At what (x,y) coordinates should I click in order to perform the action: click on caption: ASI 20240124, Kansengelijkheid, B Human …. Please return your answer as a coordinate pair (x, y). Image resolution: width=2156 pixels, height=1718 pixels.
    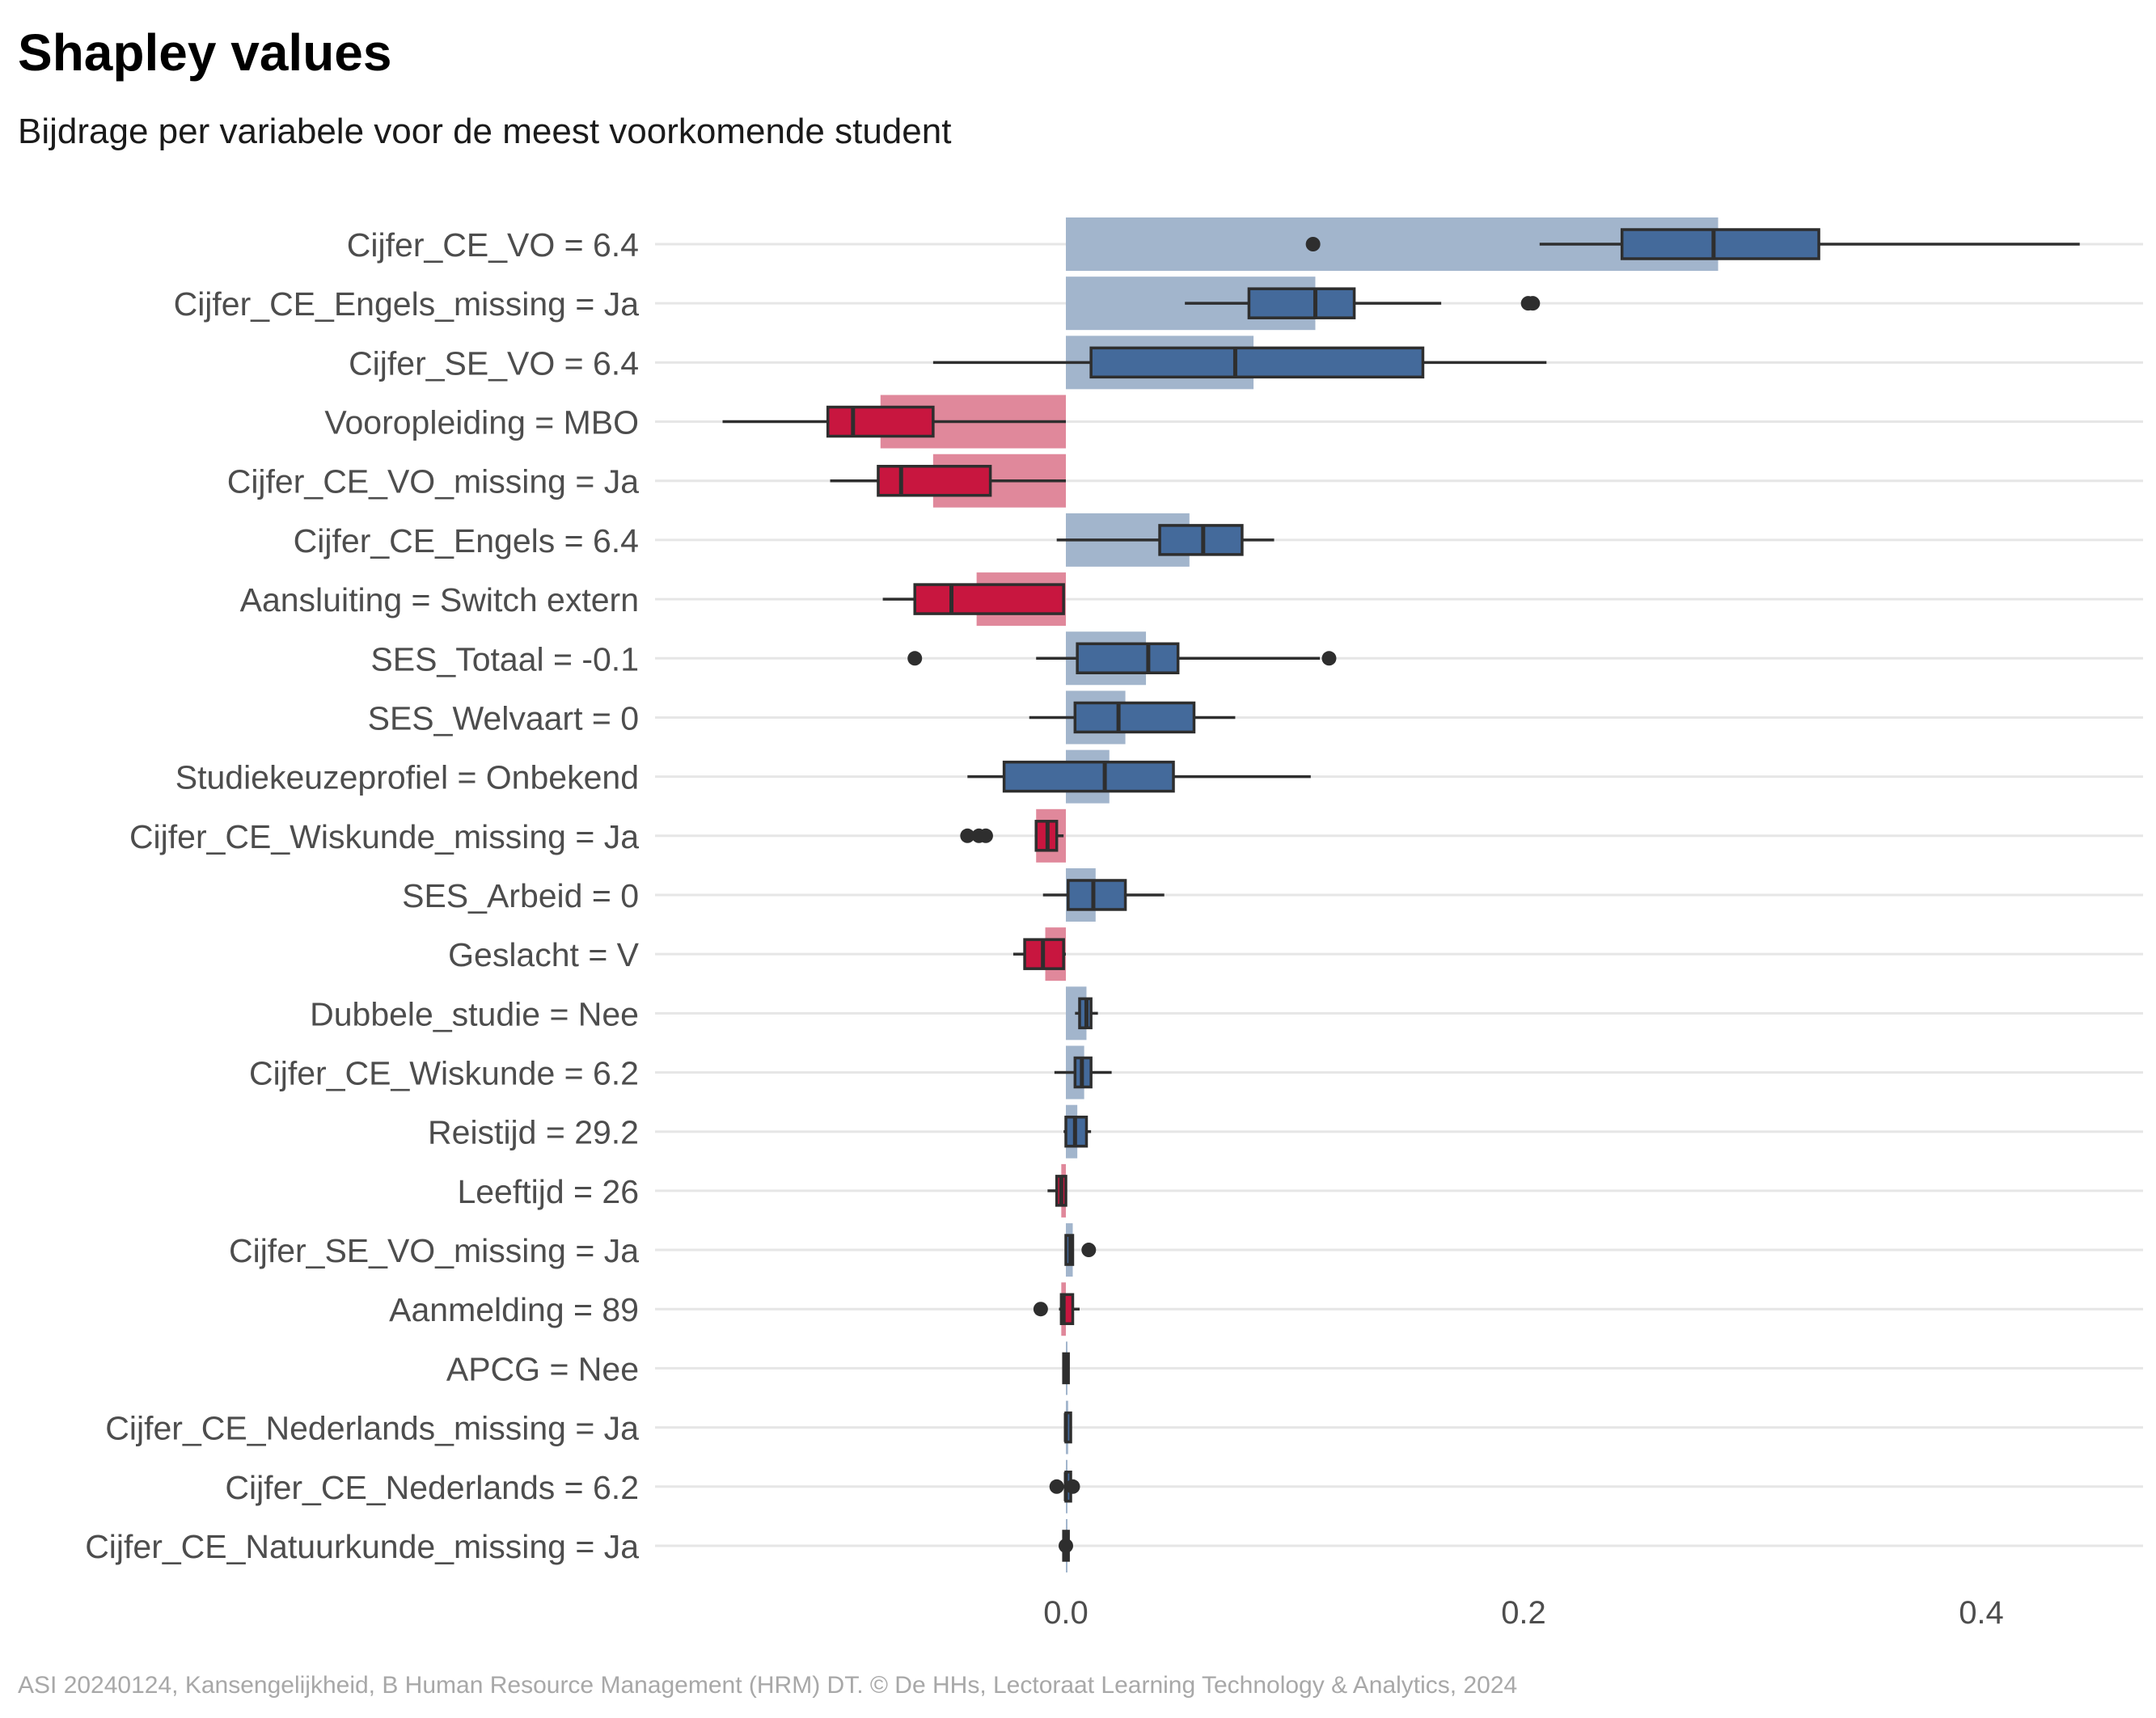
    Looking at the image, I should click on (768, 1686).